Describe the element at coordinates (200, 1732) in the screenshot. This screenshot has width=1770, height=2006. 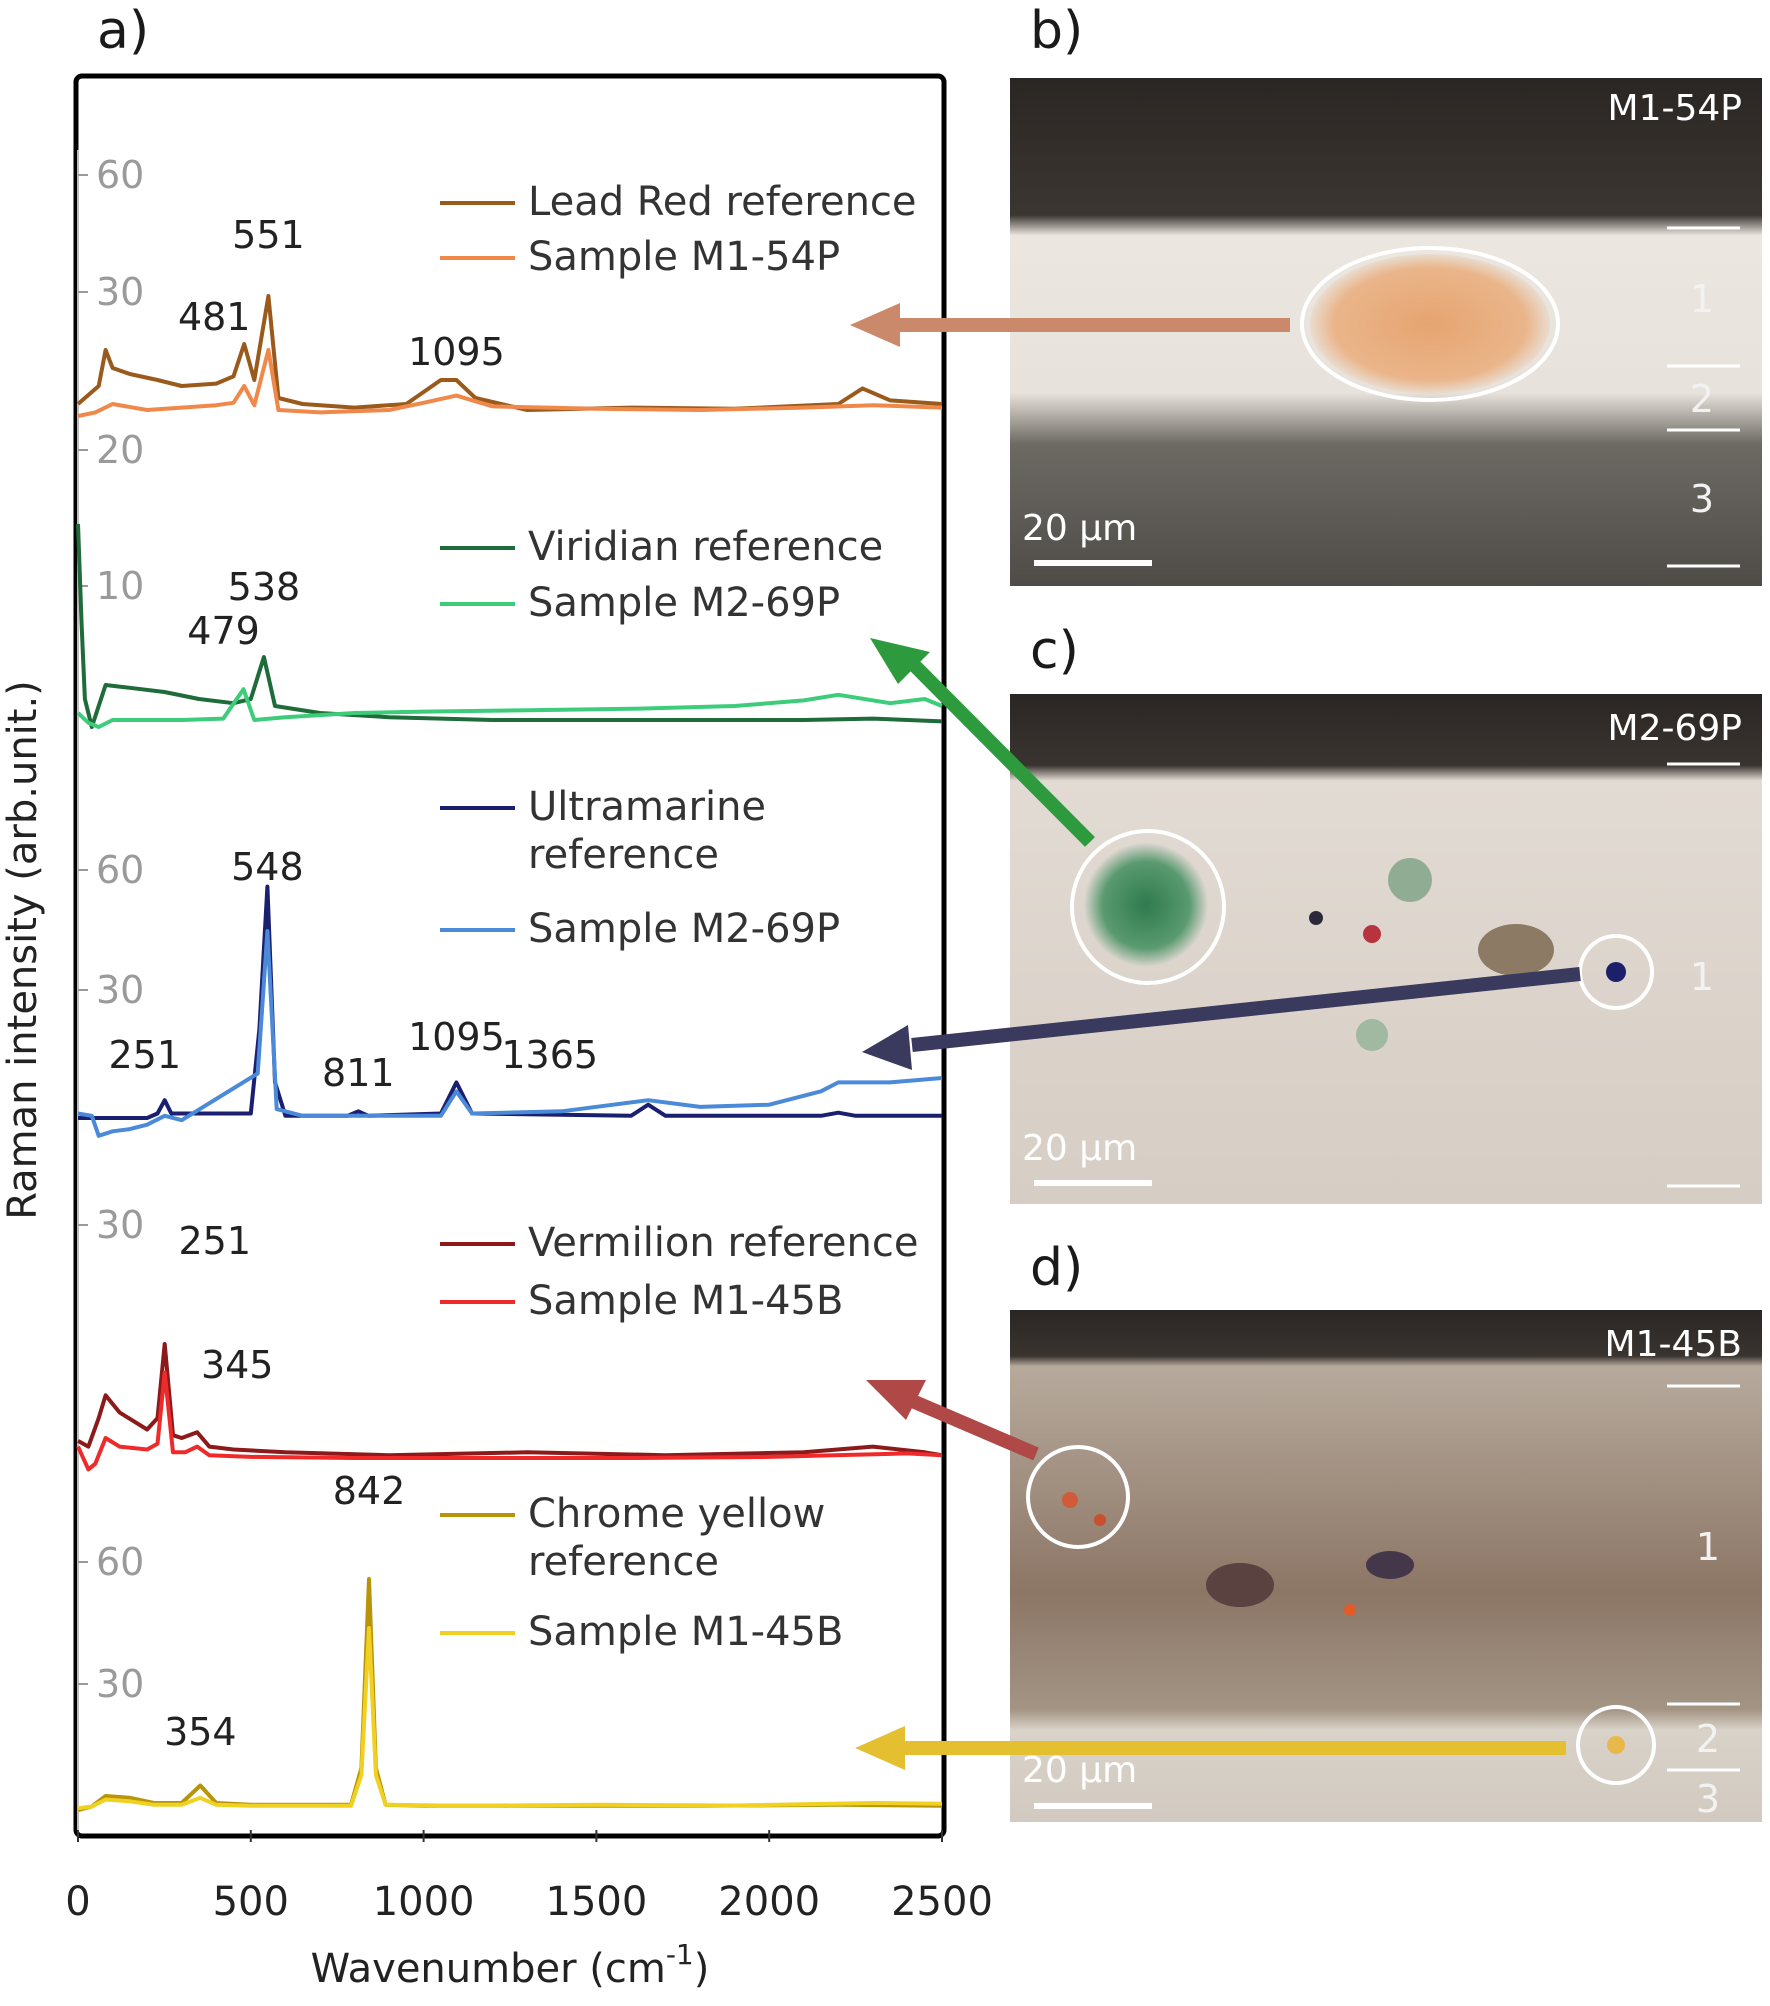
I see `peak-label: 354` at that location.